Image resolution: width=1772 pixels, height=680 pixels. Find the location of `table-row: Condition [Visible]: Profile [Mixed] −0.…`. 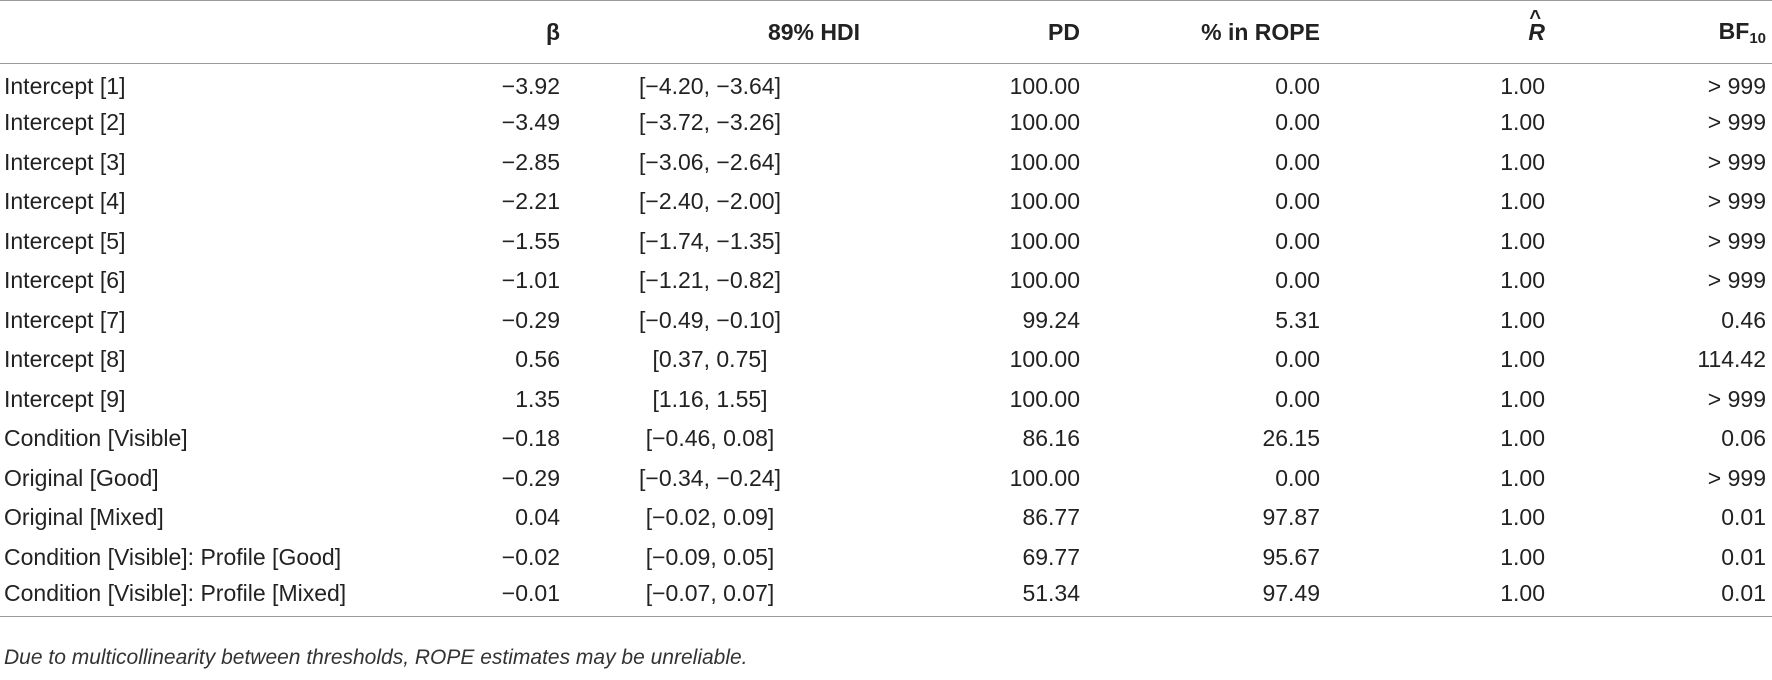

table-row: Condition [Visible]: Profile [Mixed] −0.… is located at coordinates (886, 597).